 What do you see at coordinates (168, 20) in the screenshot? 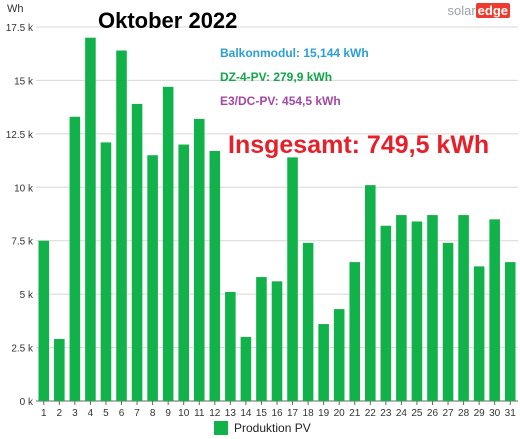
I see `chart-title: Oktober 2022` at bounding box center [168, 20].